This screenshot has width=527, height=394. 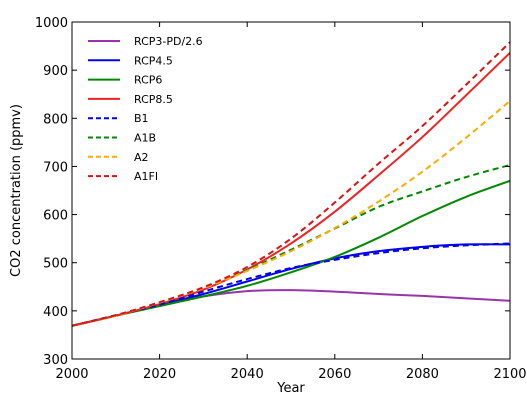 I want to click on y-tick-label: 300, so click(x=55, y=360).